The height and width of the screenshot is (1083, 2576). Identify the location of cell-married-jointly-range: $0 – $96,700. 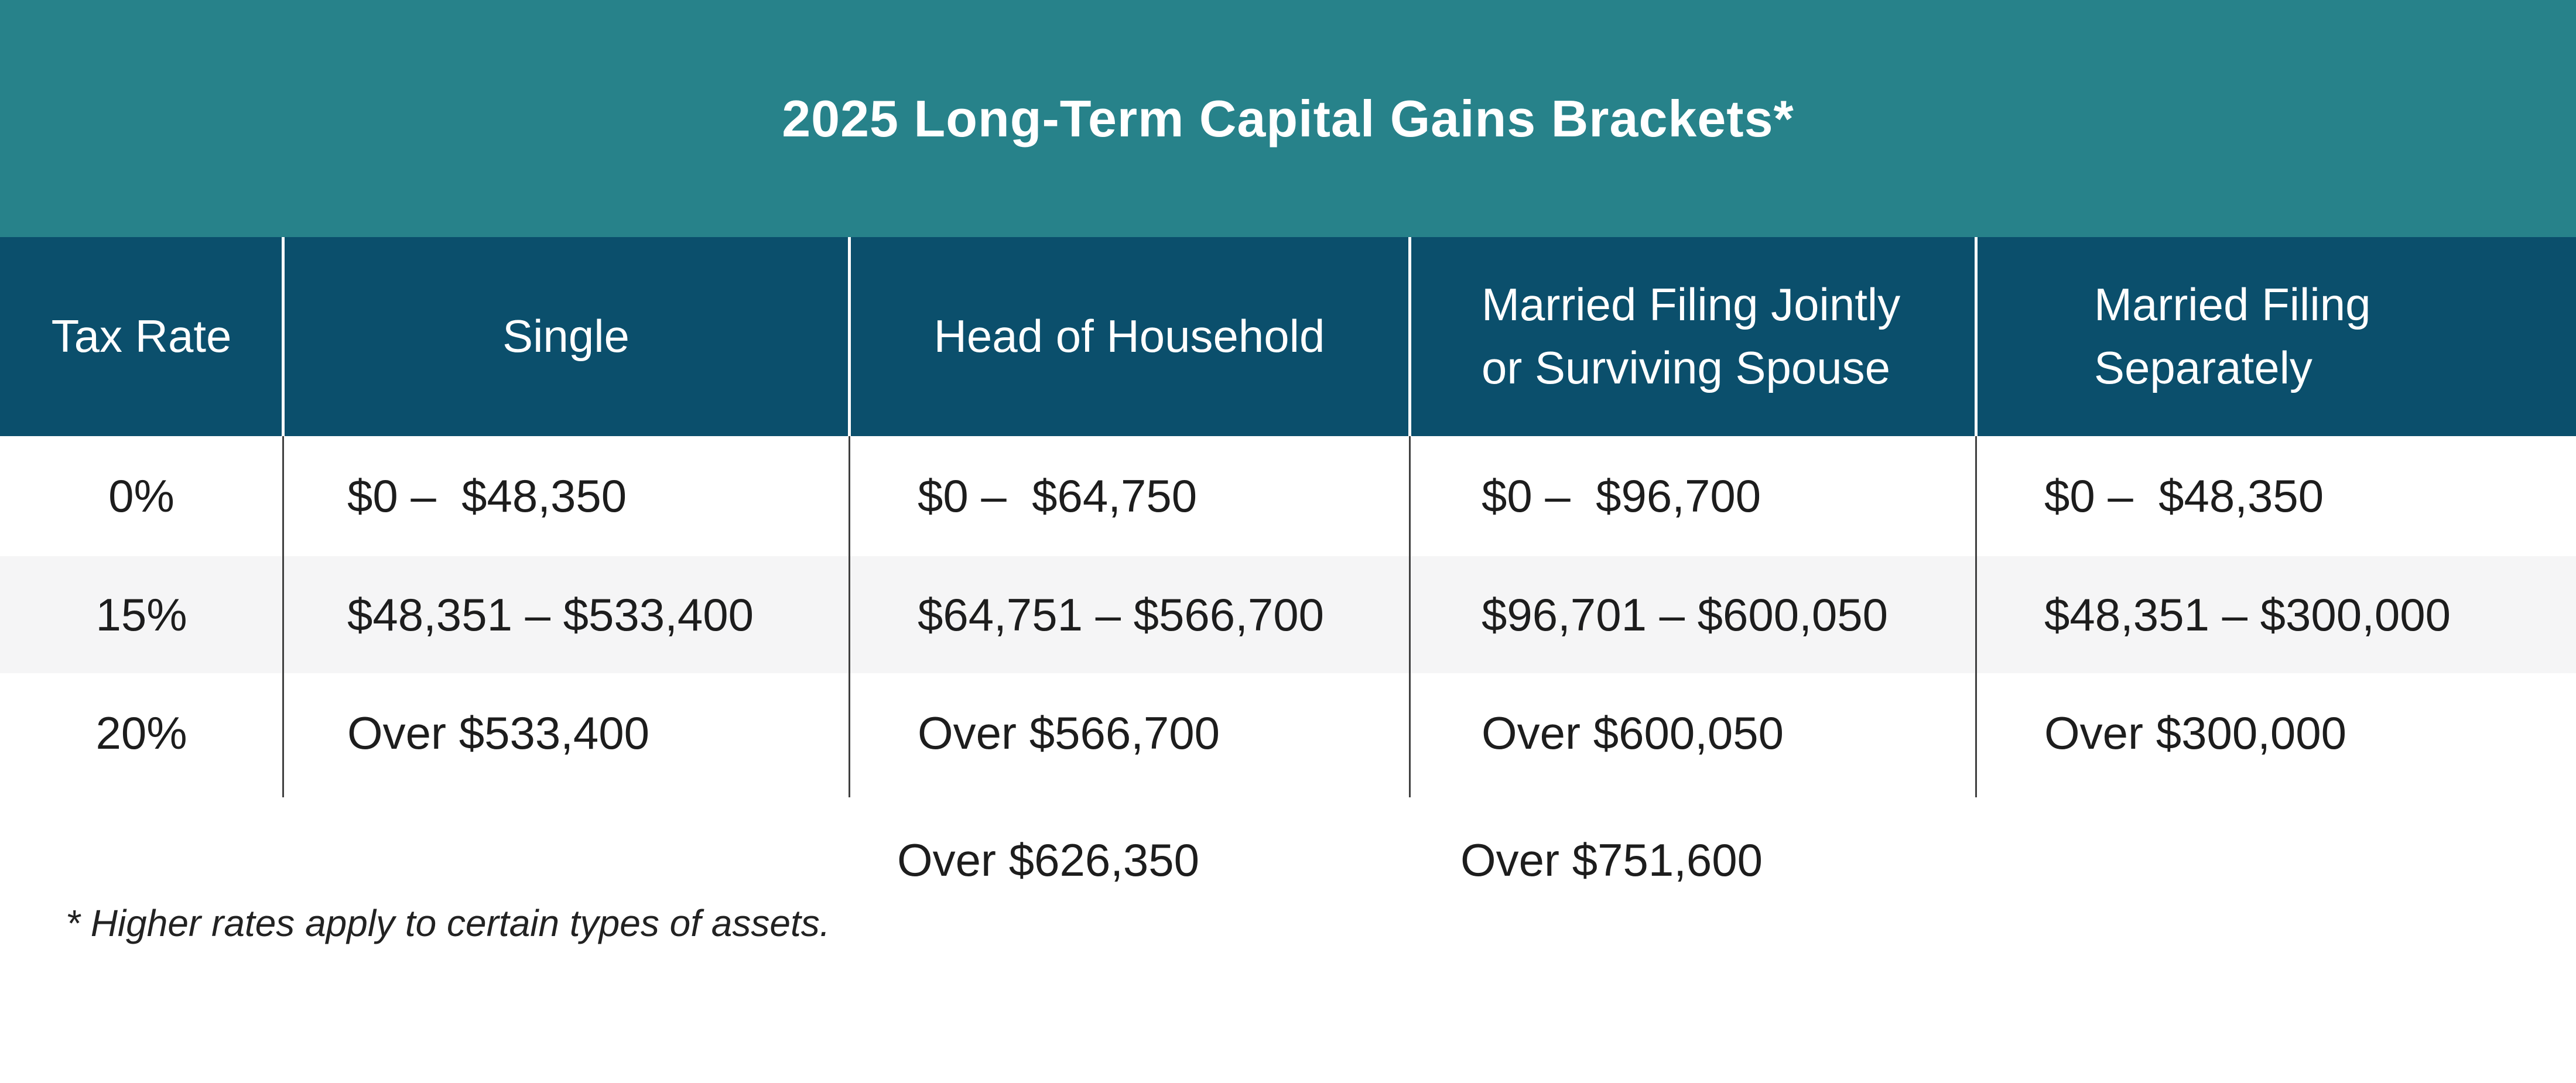
(1621, 496).